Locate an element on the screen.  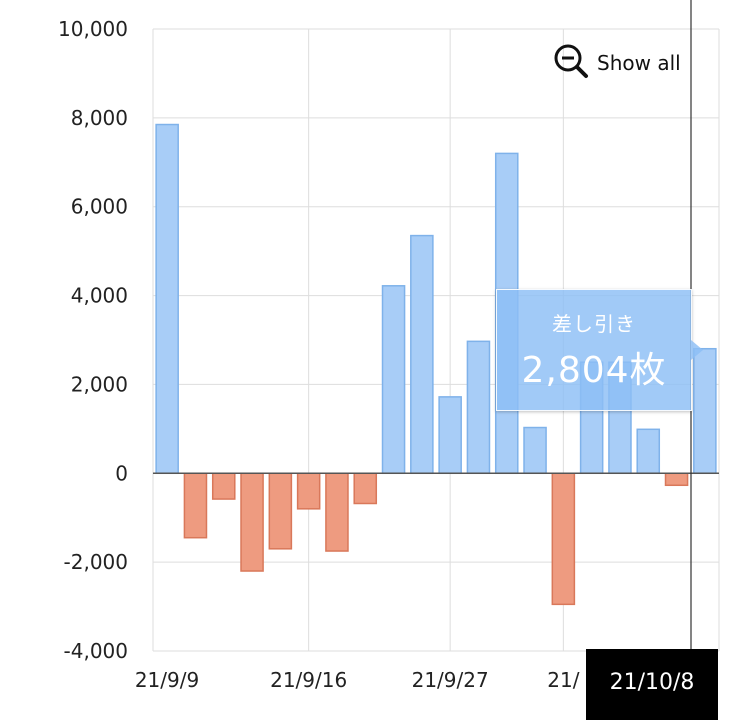
x-tick-label: 21/ is located at coordinates (563, 680).